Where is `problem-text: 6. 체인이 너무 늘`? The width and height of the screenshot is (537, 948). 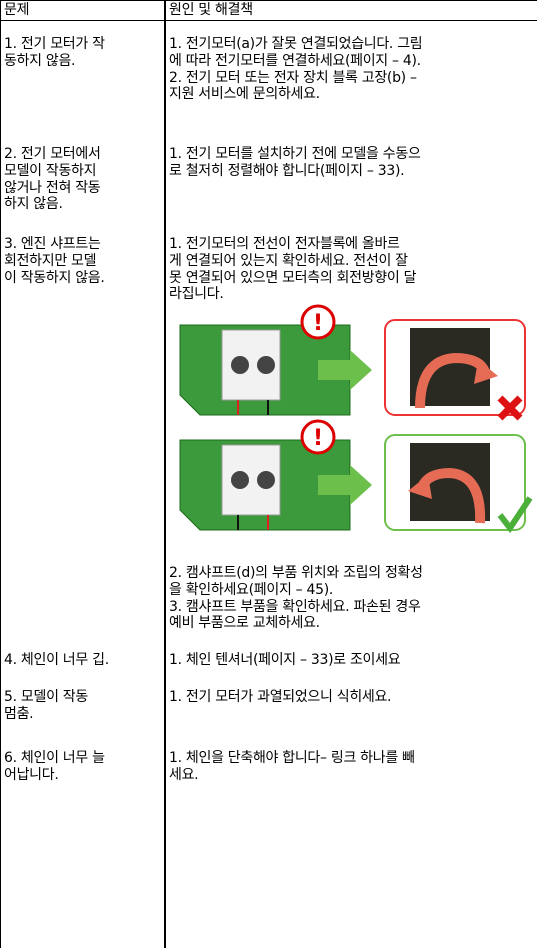
problem-text: 6. 체인이 너무 늘 is located at coordinates (54, 758).